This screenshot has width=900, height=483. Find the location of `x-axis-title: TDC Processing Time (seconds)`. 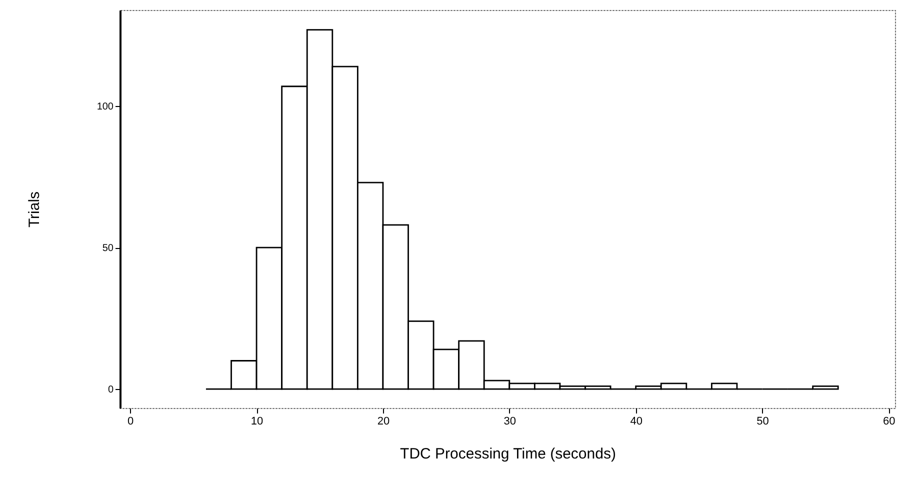

x-axis-title: TDC Processing Time (seconds) is located at coordinates (508, 454).